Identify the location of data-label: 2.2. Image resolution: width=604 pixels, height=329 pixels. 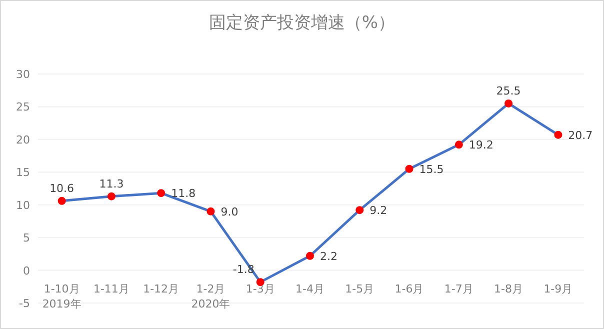
(329, 256).